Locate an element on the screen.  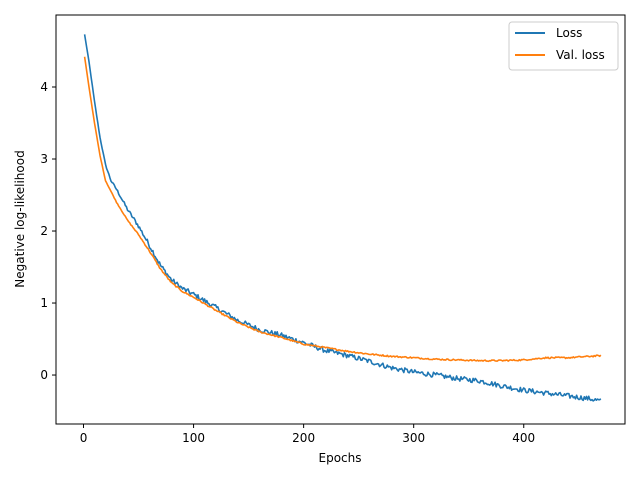
legend: Loss Val. loss is located at coordinates (563, 46).